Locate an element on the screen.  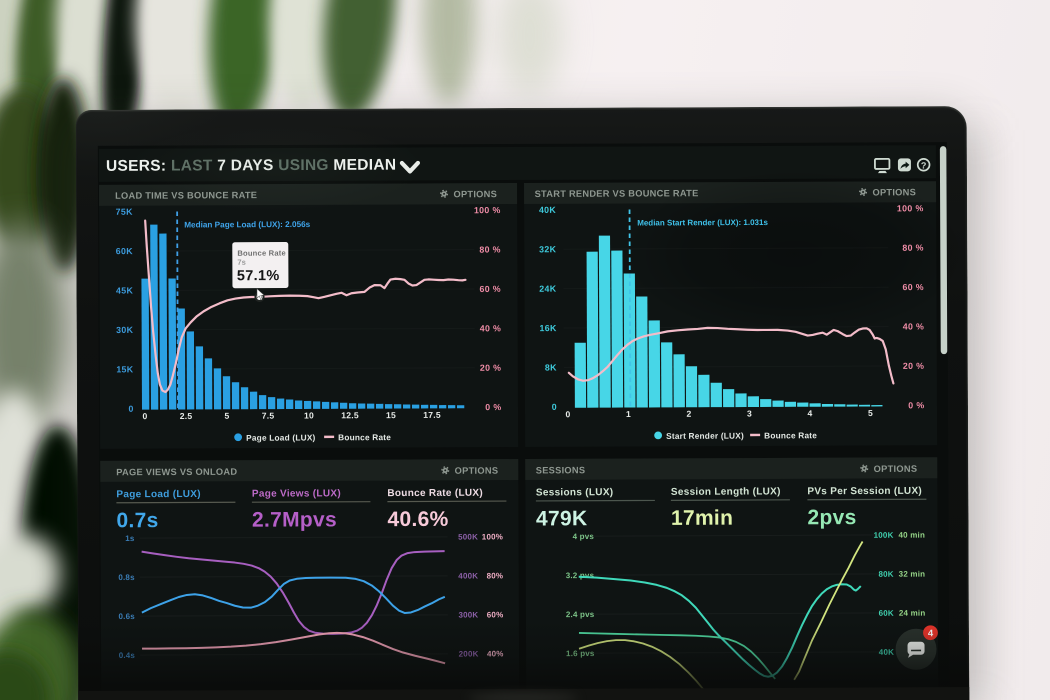
svg-text: 4 pvs is located at coordinates (584, 536).